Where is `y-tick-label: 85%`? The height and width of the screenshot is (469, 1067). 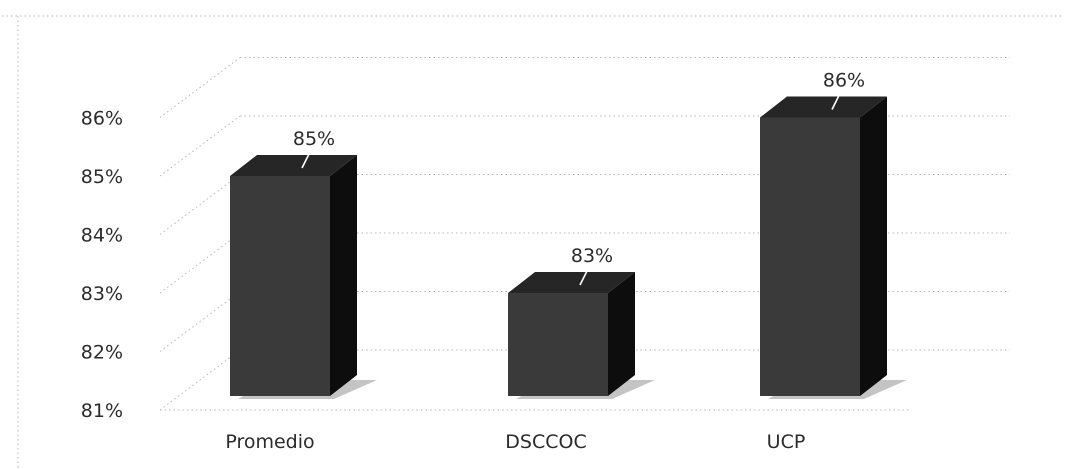 y-tick-label: 85% is located at coordinates (102, 177).